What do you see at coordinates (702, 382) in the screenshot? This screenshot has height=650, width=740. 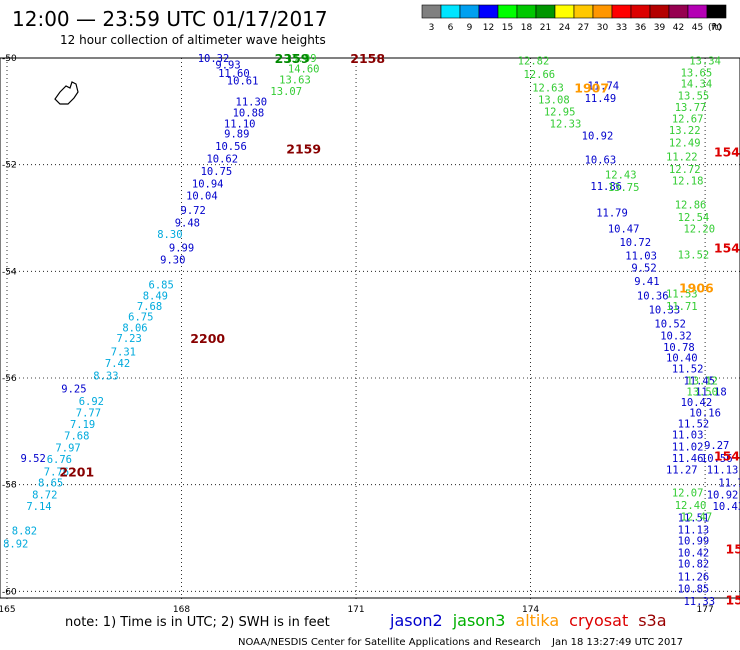 I see `data-point-jason3: 13.12` at bounding box center [702, 382].